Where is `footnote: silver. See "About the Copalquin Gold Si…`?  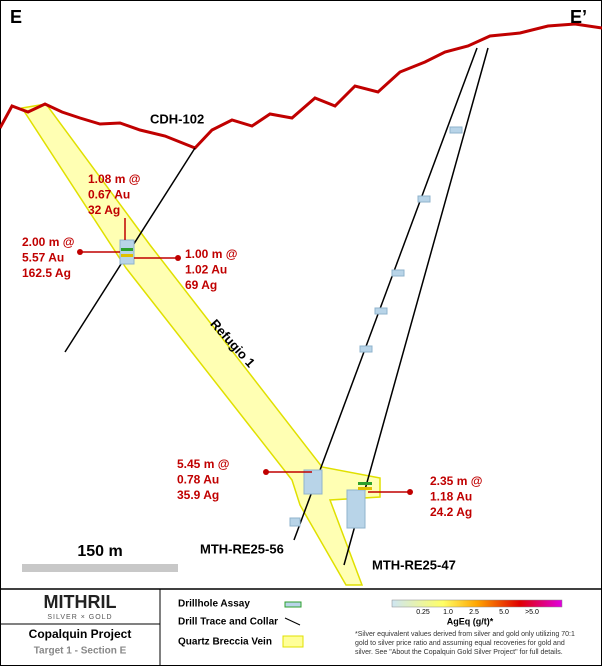
footnote: silver. See "About the Copalquin Gold Si… is located at coordinates (459, 652).